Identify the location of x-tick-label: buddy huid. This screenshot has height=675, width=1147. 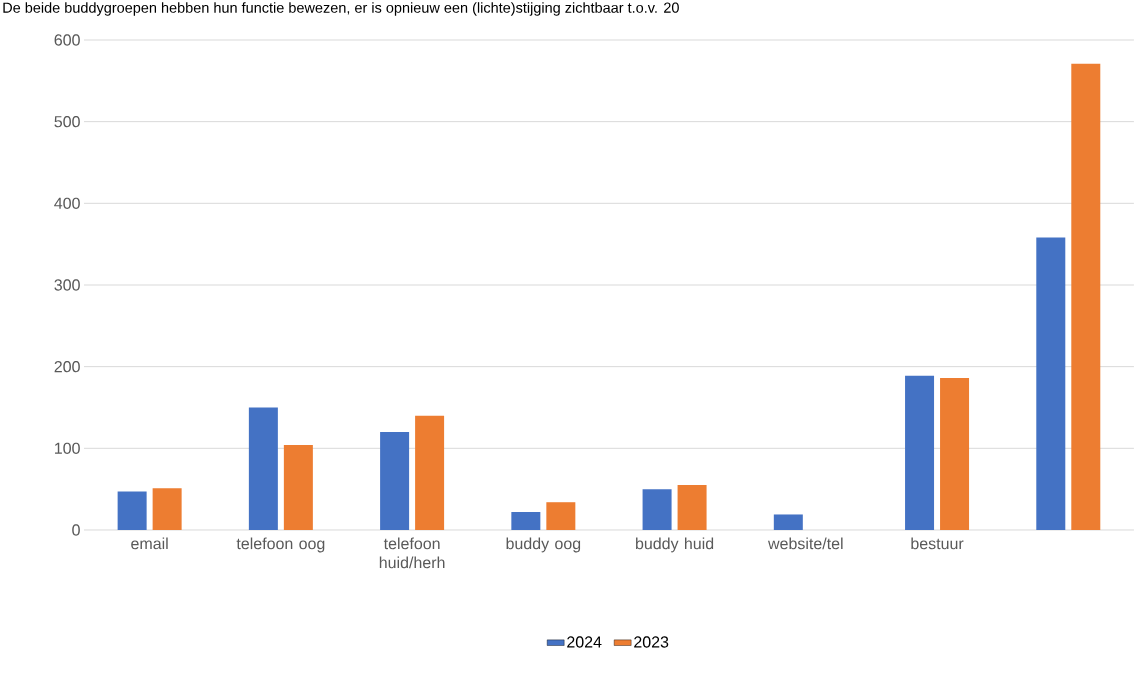
(675, 545).